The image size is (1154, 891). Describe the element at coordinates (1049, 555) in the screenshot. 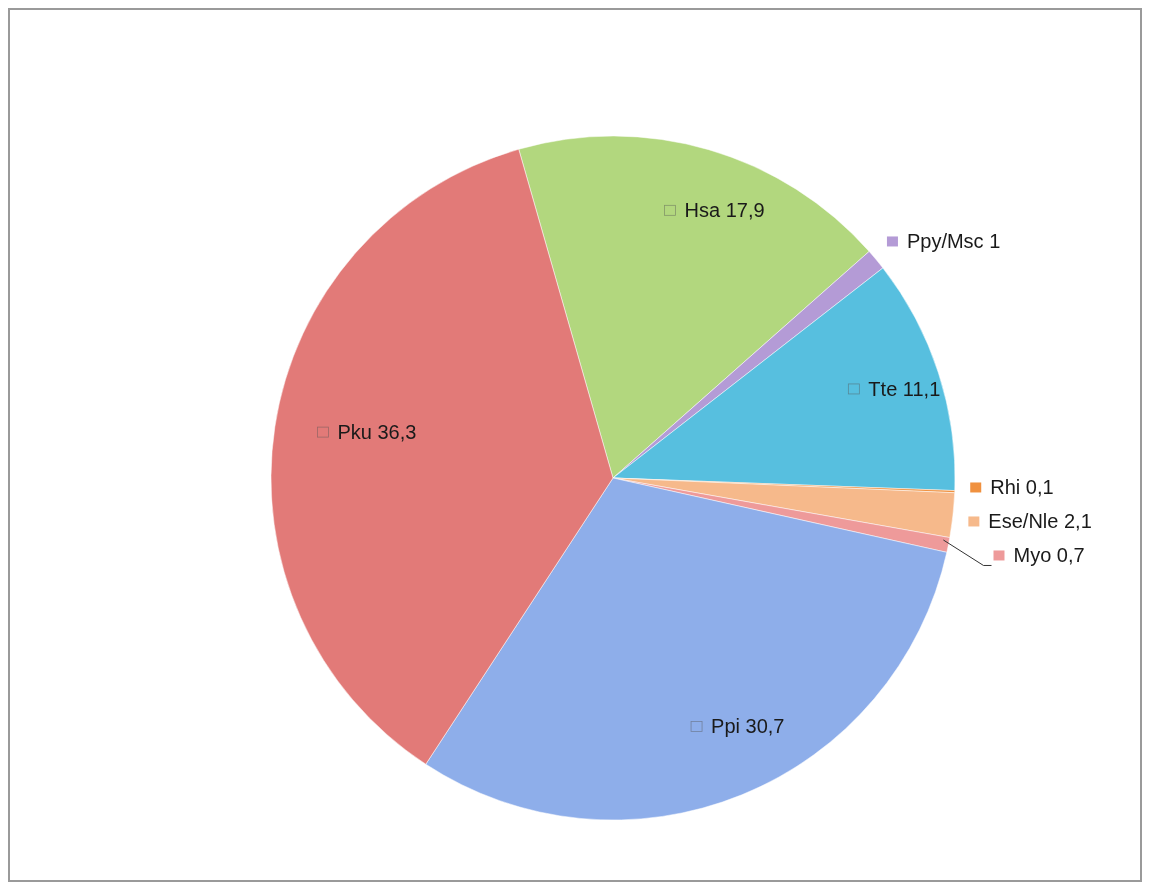

I see `legend-label: Myo 0,7` at that location.